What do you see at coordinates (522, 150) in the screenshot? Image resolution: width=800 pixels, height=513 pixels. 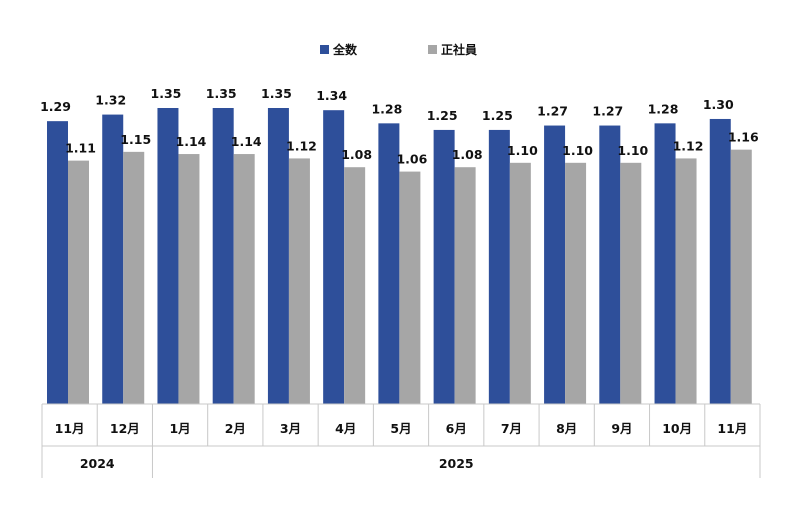 I see `data-label-regular-8: 1.10` at bounding box center [522, 150].